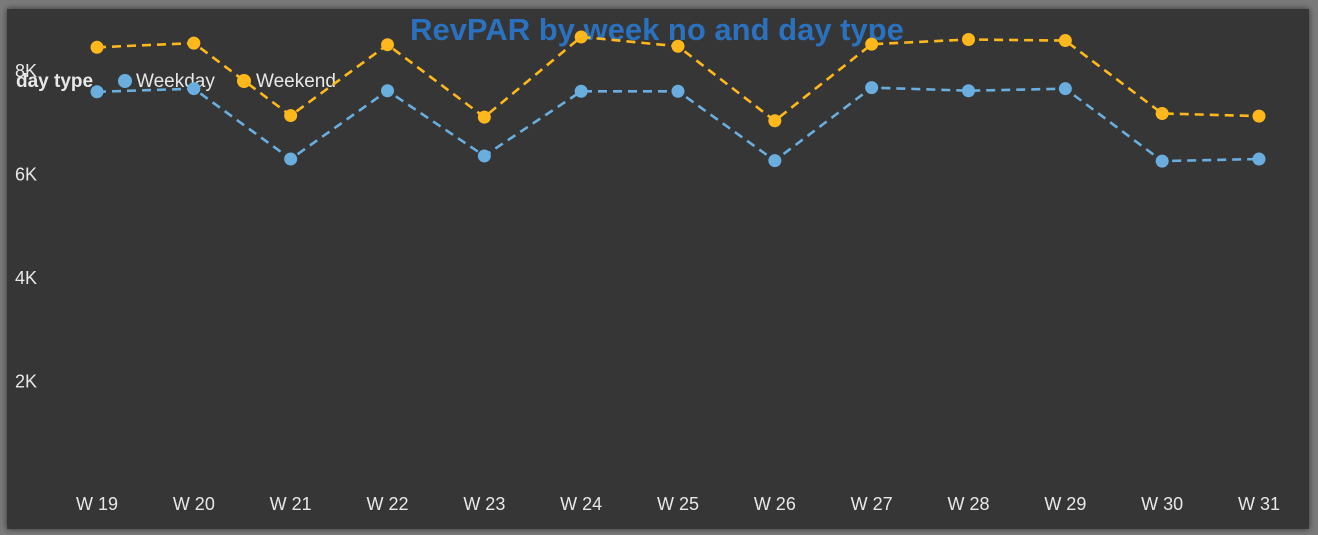 Image resolution: width=1318 pixels, height=535 pixels. What do you see at coordinates (1259, 504) in the screenshot?
I see `x-tick-label: W 31` at bounding box center [1259, 504].